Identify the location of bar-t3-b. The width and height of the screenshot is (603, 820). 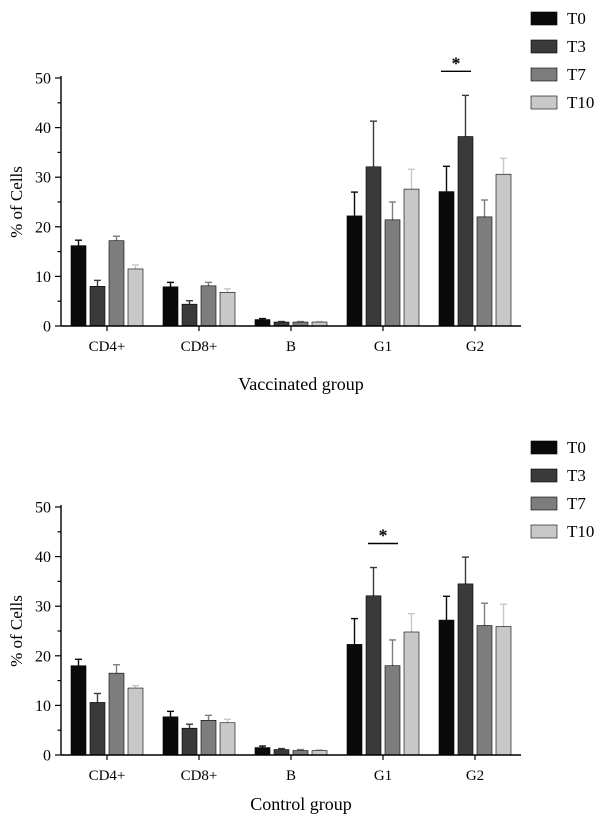
(281, 752).